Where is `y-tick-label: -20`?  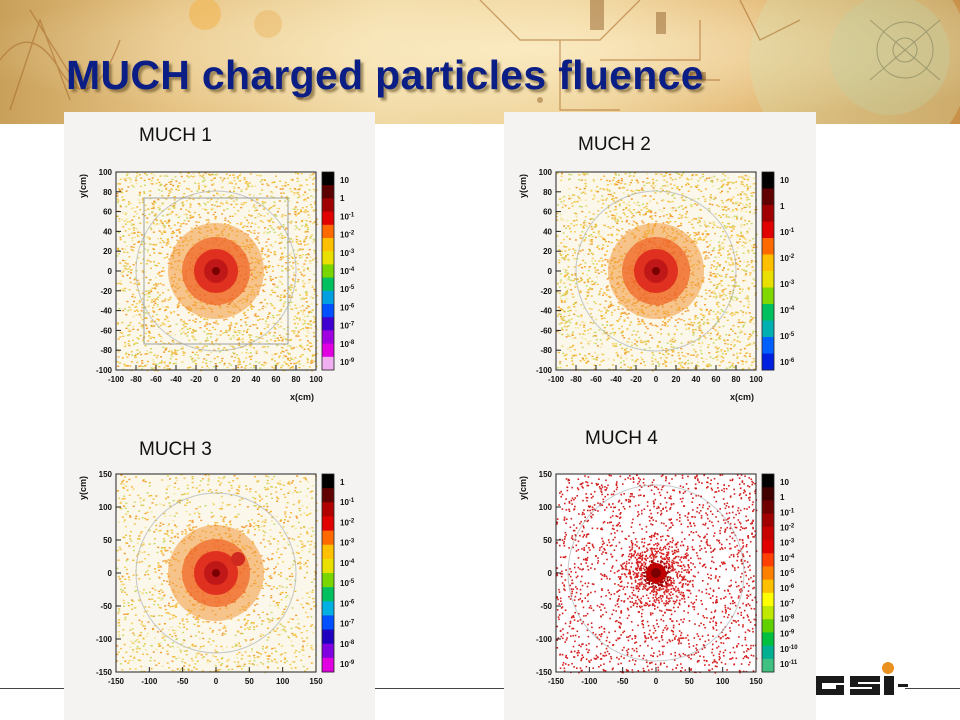
y-tick-label: -20 is located at coordinates (546, 291).